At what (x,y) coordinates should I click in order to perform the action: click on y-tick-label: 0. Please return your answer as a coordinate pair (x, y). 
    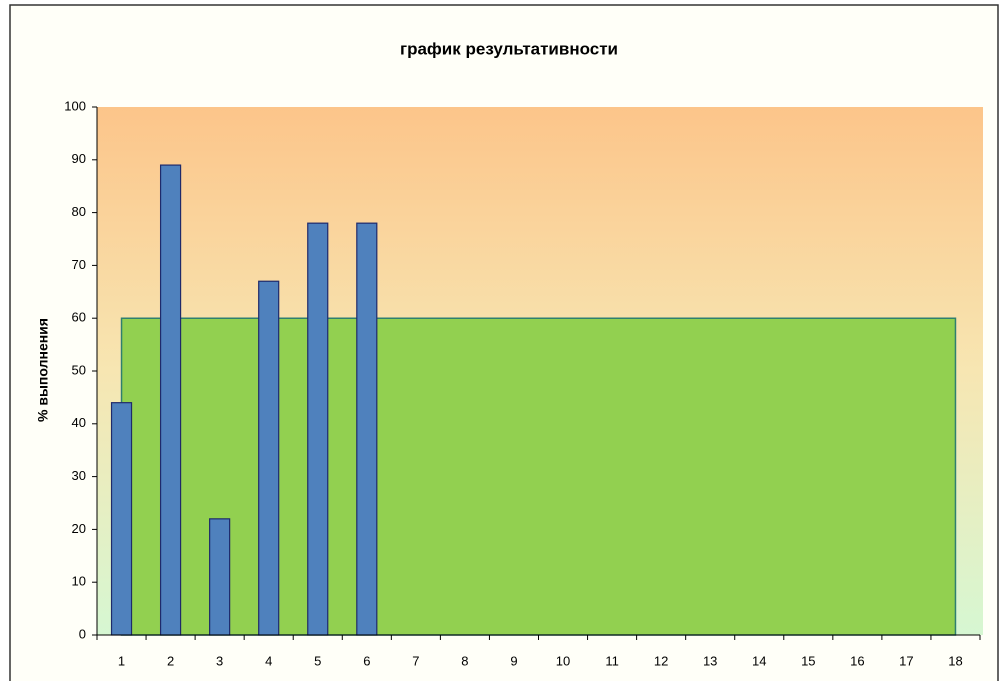
    Looking at the image, I should click on (82, 633).